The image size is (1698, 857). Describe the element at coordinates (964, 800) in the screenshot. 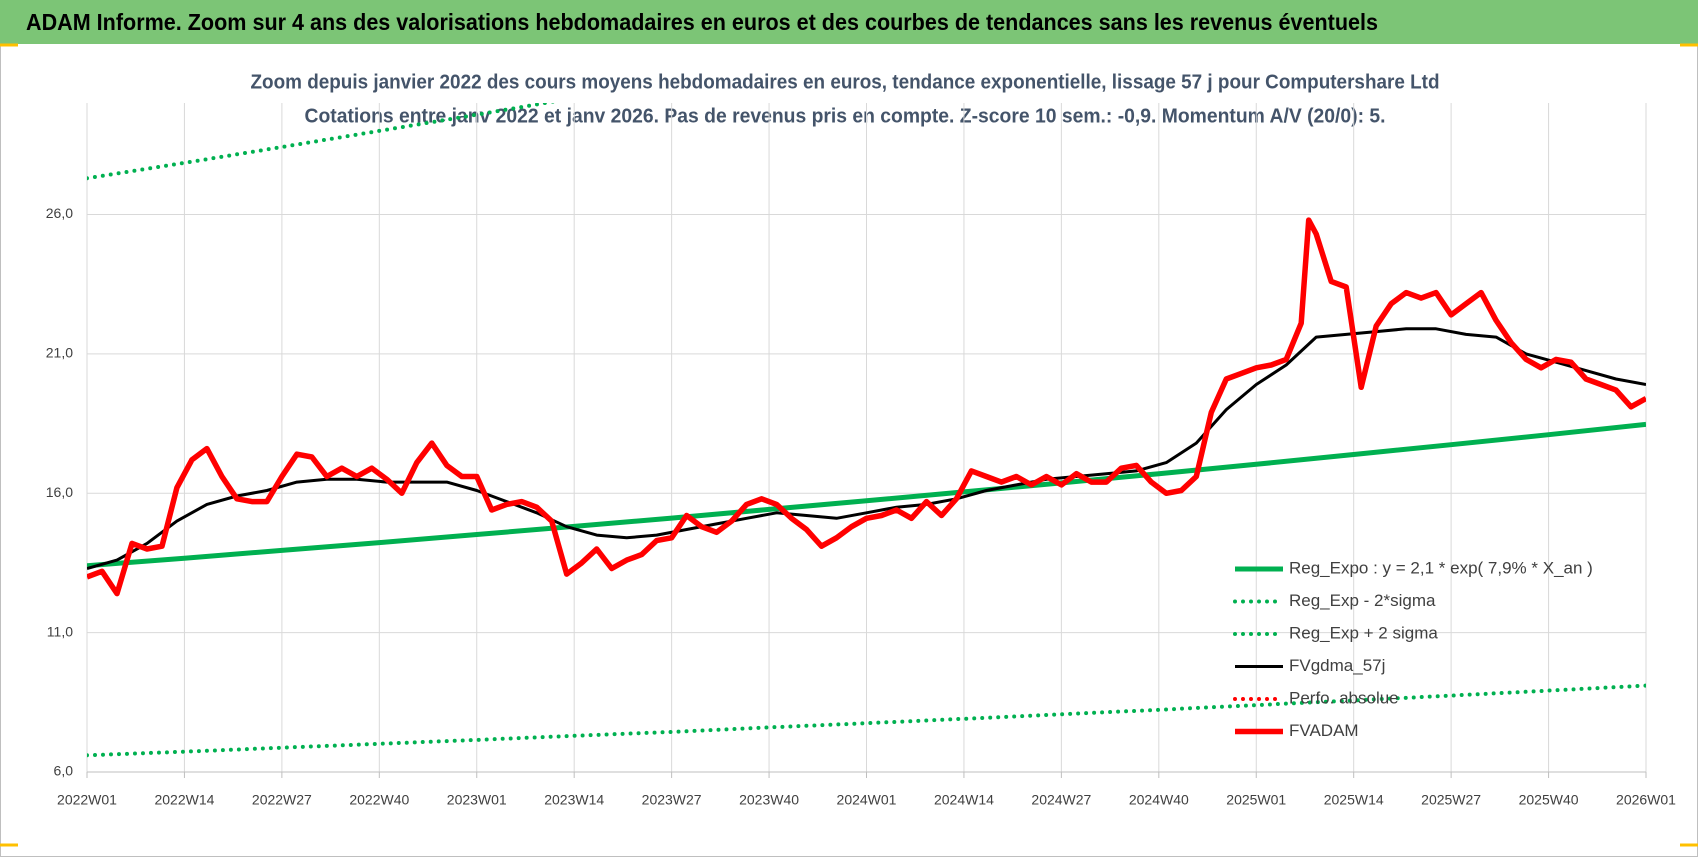

I see `x-tick-label: 2024W14` at that location.